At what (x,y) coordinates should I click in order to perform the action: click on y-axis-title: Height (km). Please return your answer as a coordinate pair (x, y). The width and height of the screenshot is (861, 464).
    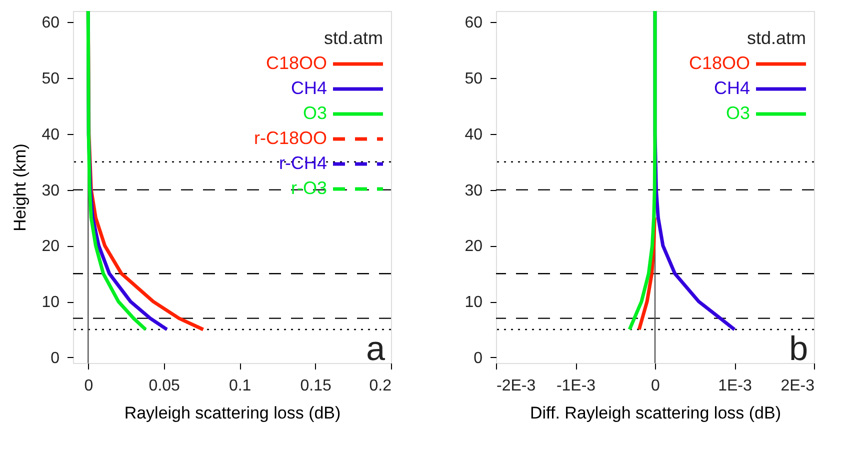
    Looking at the image, I should click on (20, 188).